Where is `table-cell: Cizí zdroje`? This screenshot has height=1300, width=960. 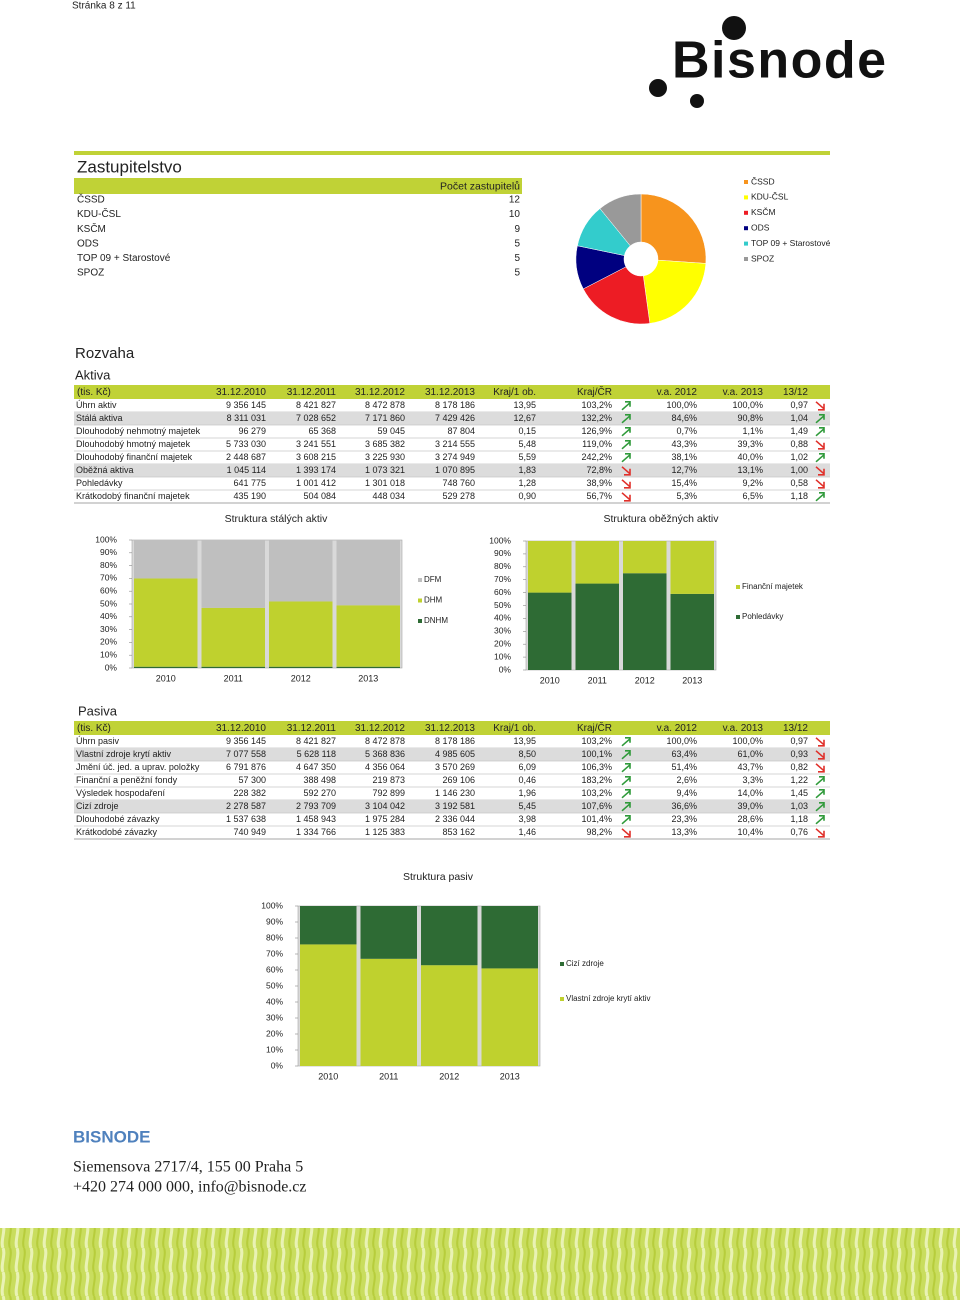
table-cell: Cizí zdroje is located at coordinates (97, 806).